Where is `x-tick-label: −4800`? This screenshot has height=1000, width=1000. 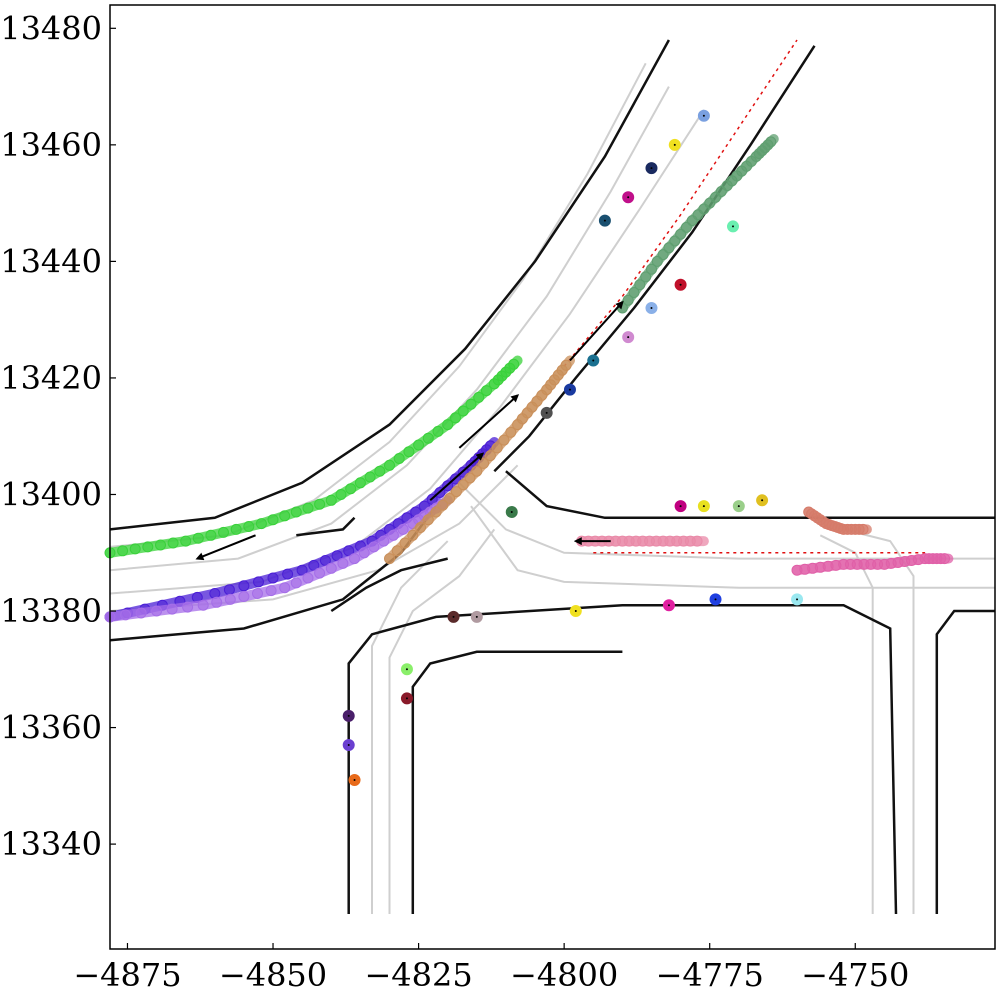 x-tick-label: −4800 is located at coordinates (564, 975).